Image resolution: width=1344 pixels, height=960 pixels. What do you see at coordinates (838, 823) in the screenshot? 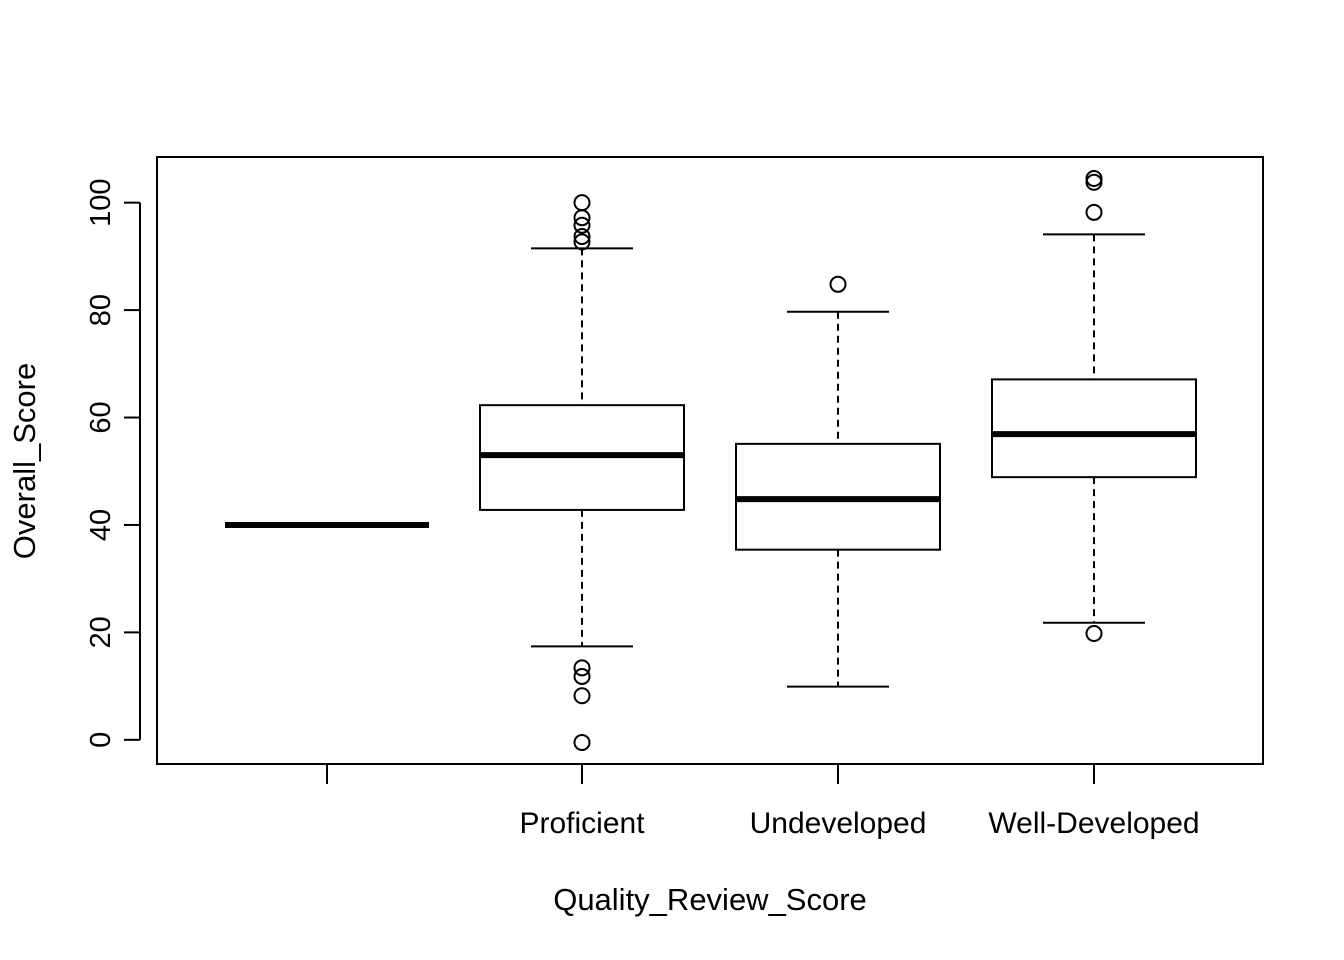
I see `x-tick-label: Undeveloped` at bounding box center [838, 823].